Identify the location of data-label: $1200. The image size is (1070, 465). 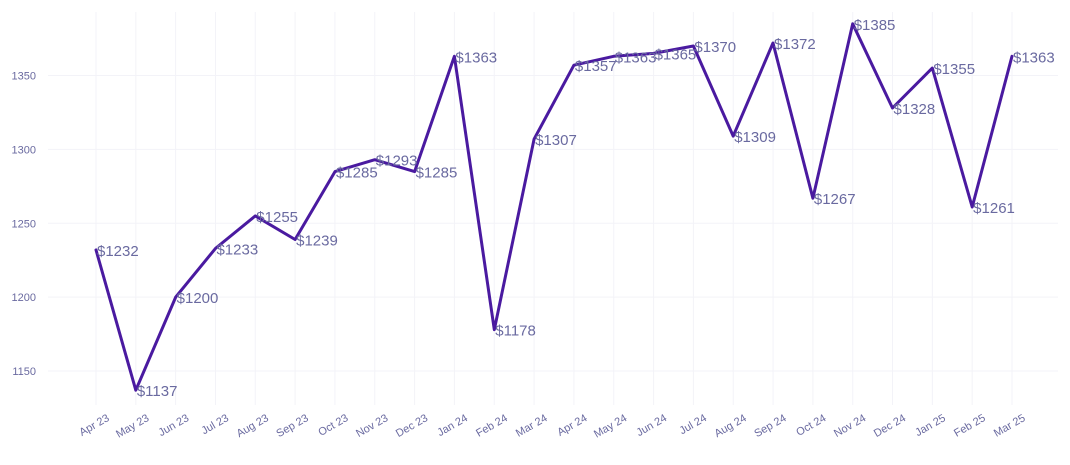
(198, 298).